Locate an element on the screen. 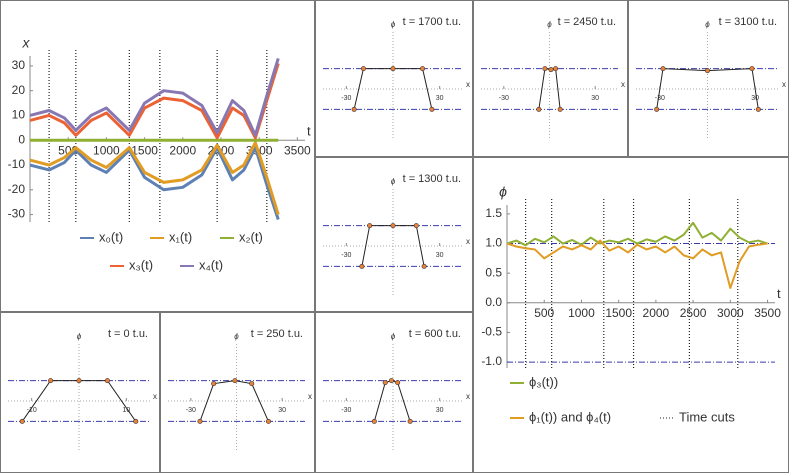 This screenshot has width=789, height=473. legend-label: x₃(t) is located at coordinates (141, 264).